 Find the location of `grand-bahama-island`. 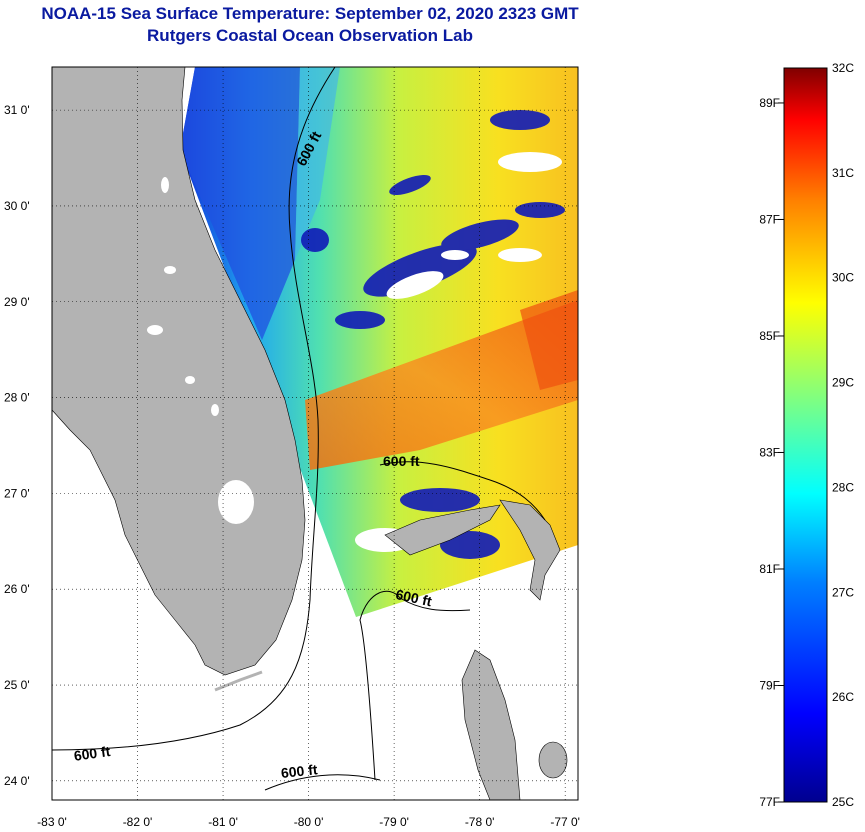

grand-bahama-island is located at coordinates (442, 530).